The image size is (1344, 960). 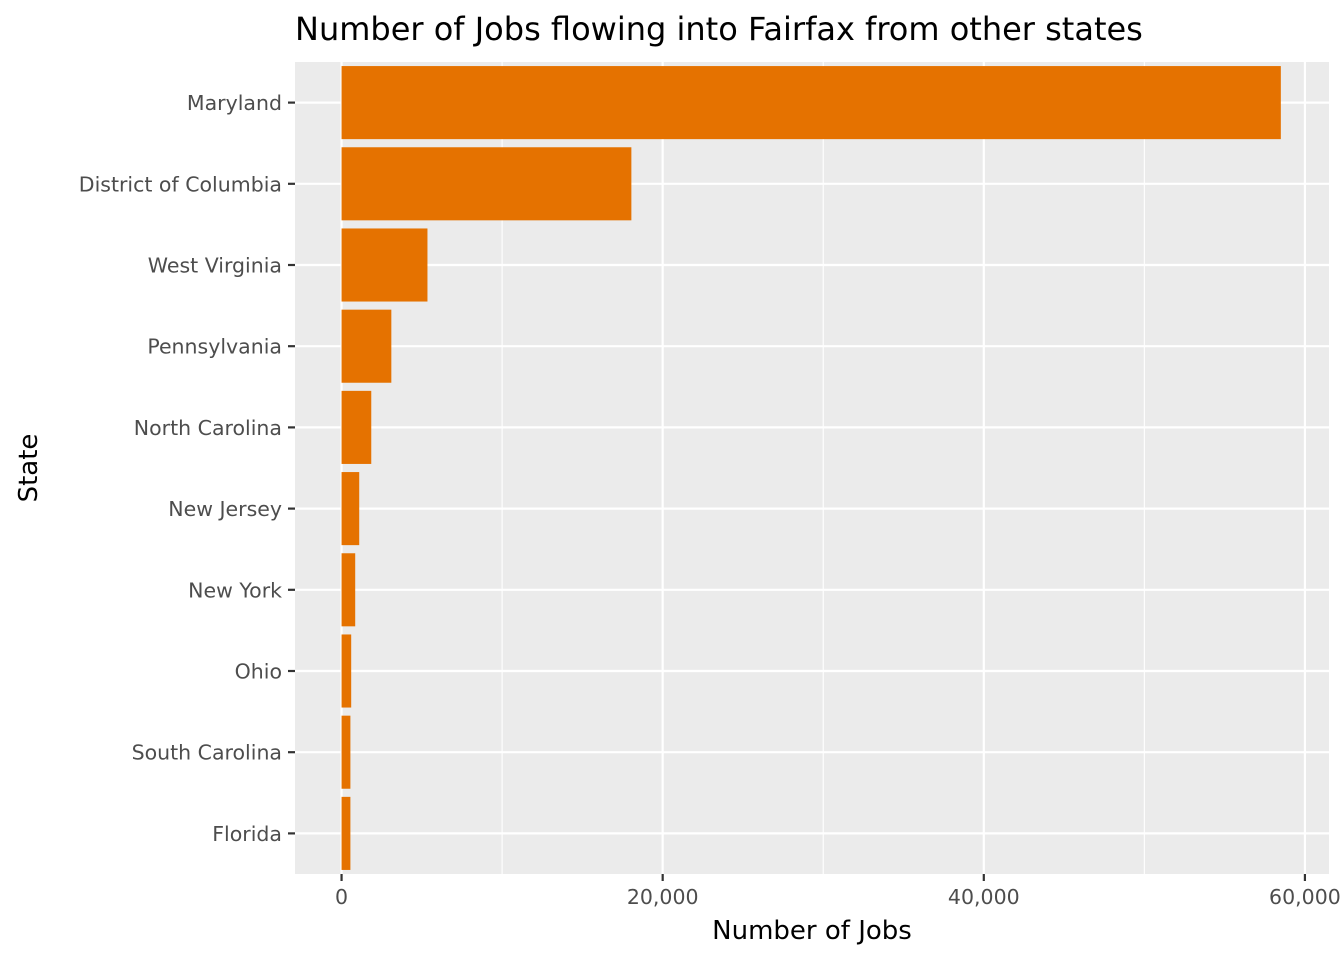 What do you see at coordinates (812, 931) in the screenshot?
I see `x-axis-title: Number of Jobs` at bounding box center [812, 931].